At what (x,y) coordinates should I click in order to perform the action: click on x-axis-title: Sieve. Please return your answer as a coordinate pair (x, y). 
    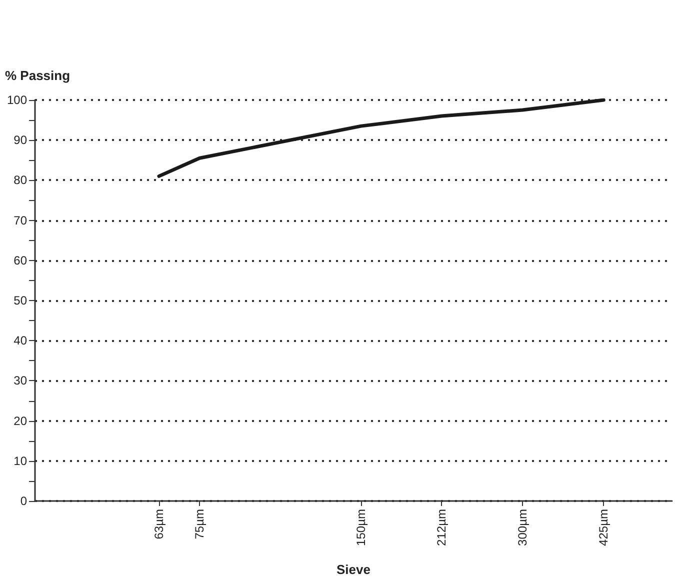
    Looking at the image, I should click on (353, 569).